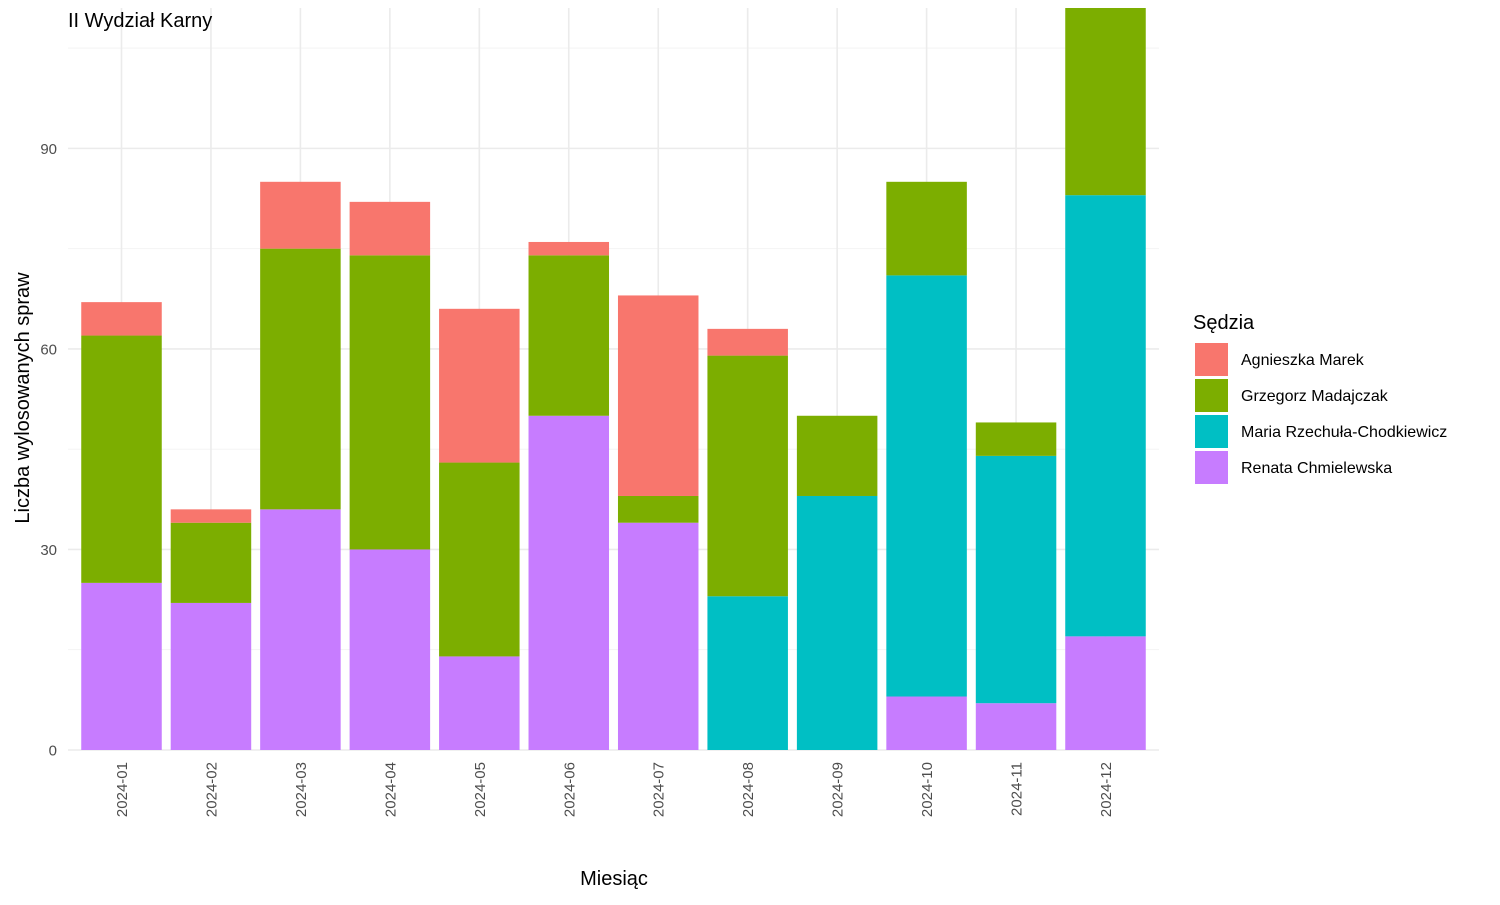  Describe the element at coordinates (211, 516) in the screenshot. I see `bar-segment: 2024-02 — Agnieszka Marek: 2` at that location.